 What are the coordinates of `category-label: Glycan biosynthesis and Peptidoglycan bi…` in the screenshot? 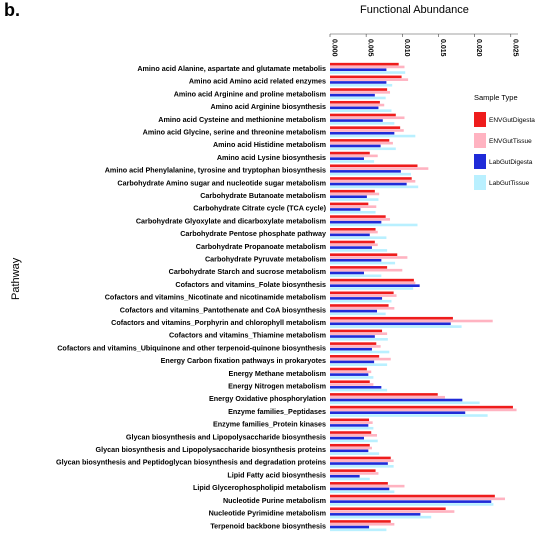 It's located at (191, 462).